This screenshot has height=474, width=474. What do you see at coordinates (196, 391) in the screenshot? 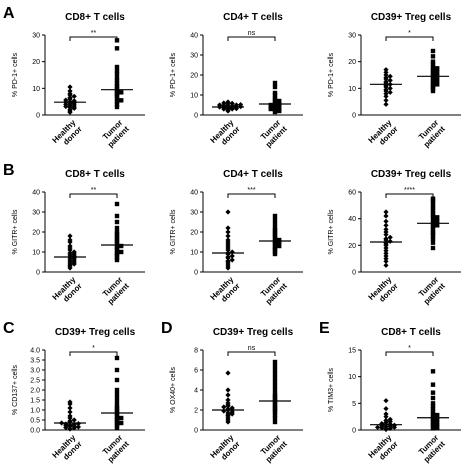
I see `y-tick-label: 4` at bounding box center [196, 391].